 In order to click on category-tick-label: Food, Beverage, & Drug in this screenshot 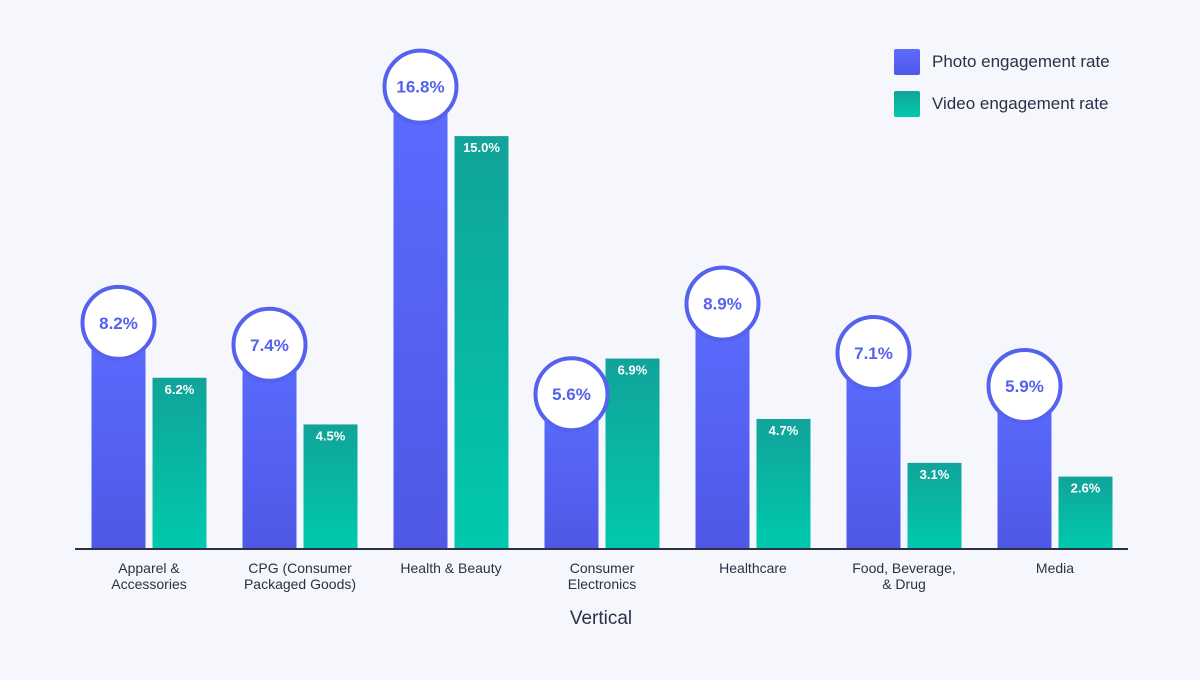, I will do `click(904, 576)`.